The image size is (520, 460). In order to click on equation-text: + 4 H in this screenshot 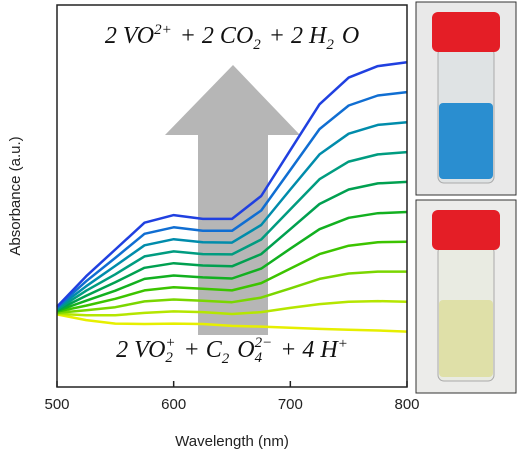, I will do `click(309, 350)`.